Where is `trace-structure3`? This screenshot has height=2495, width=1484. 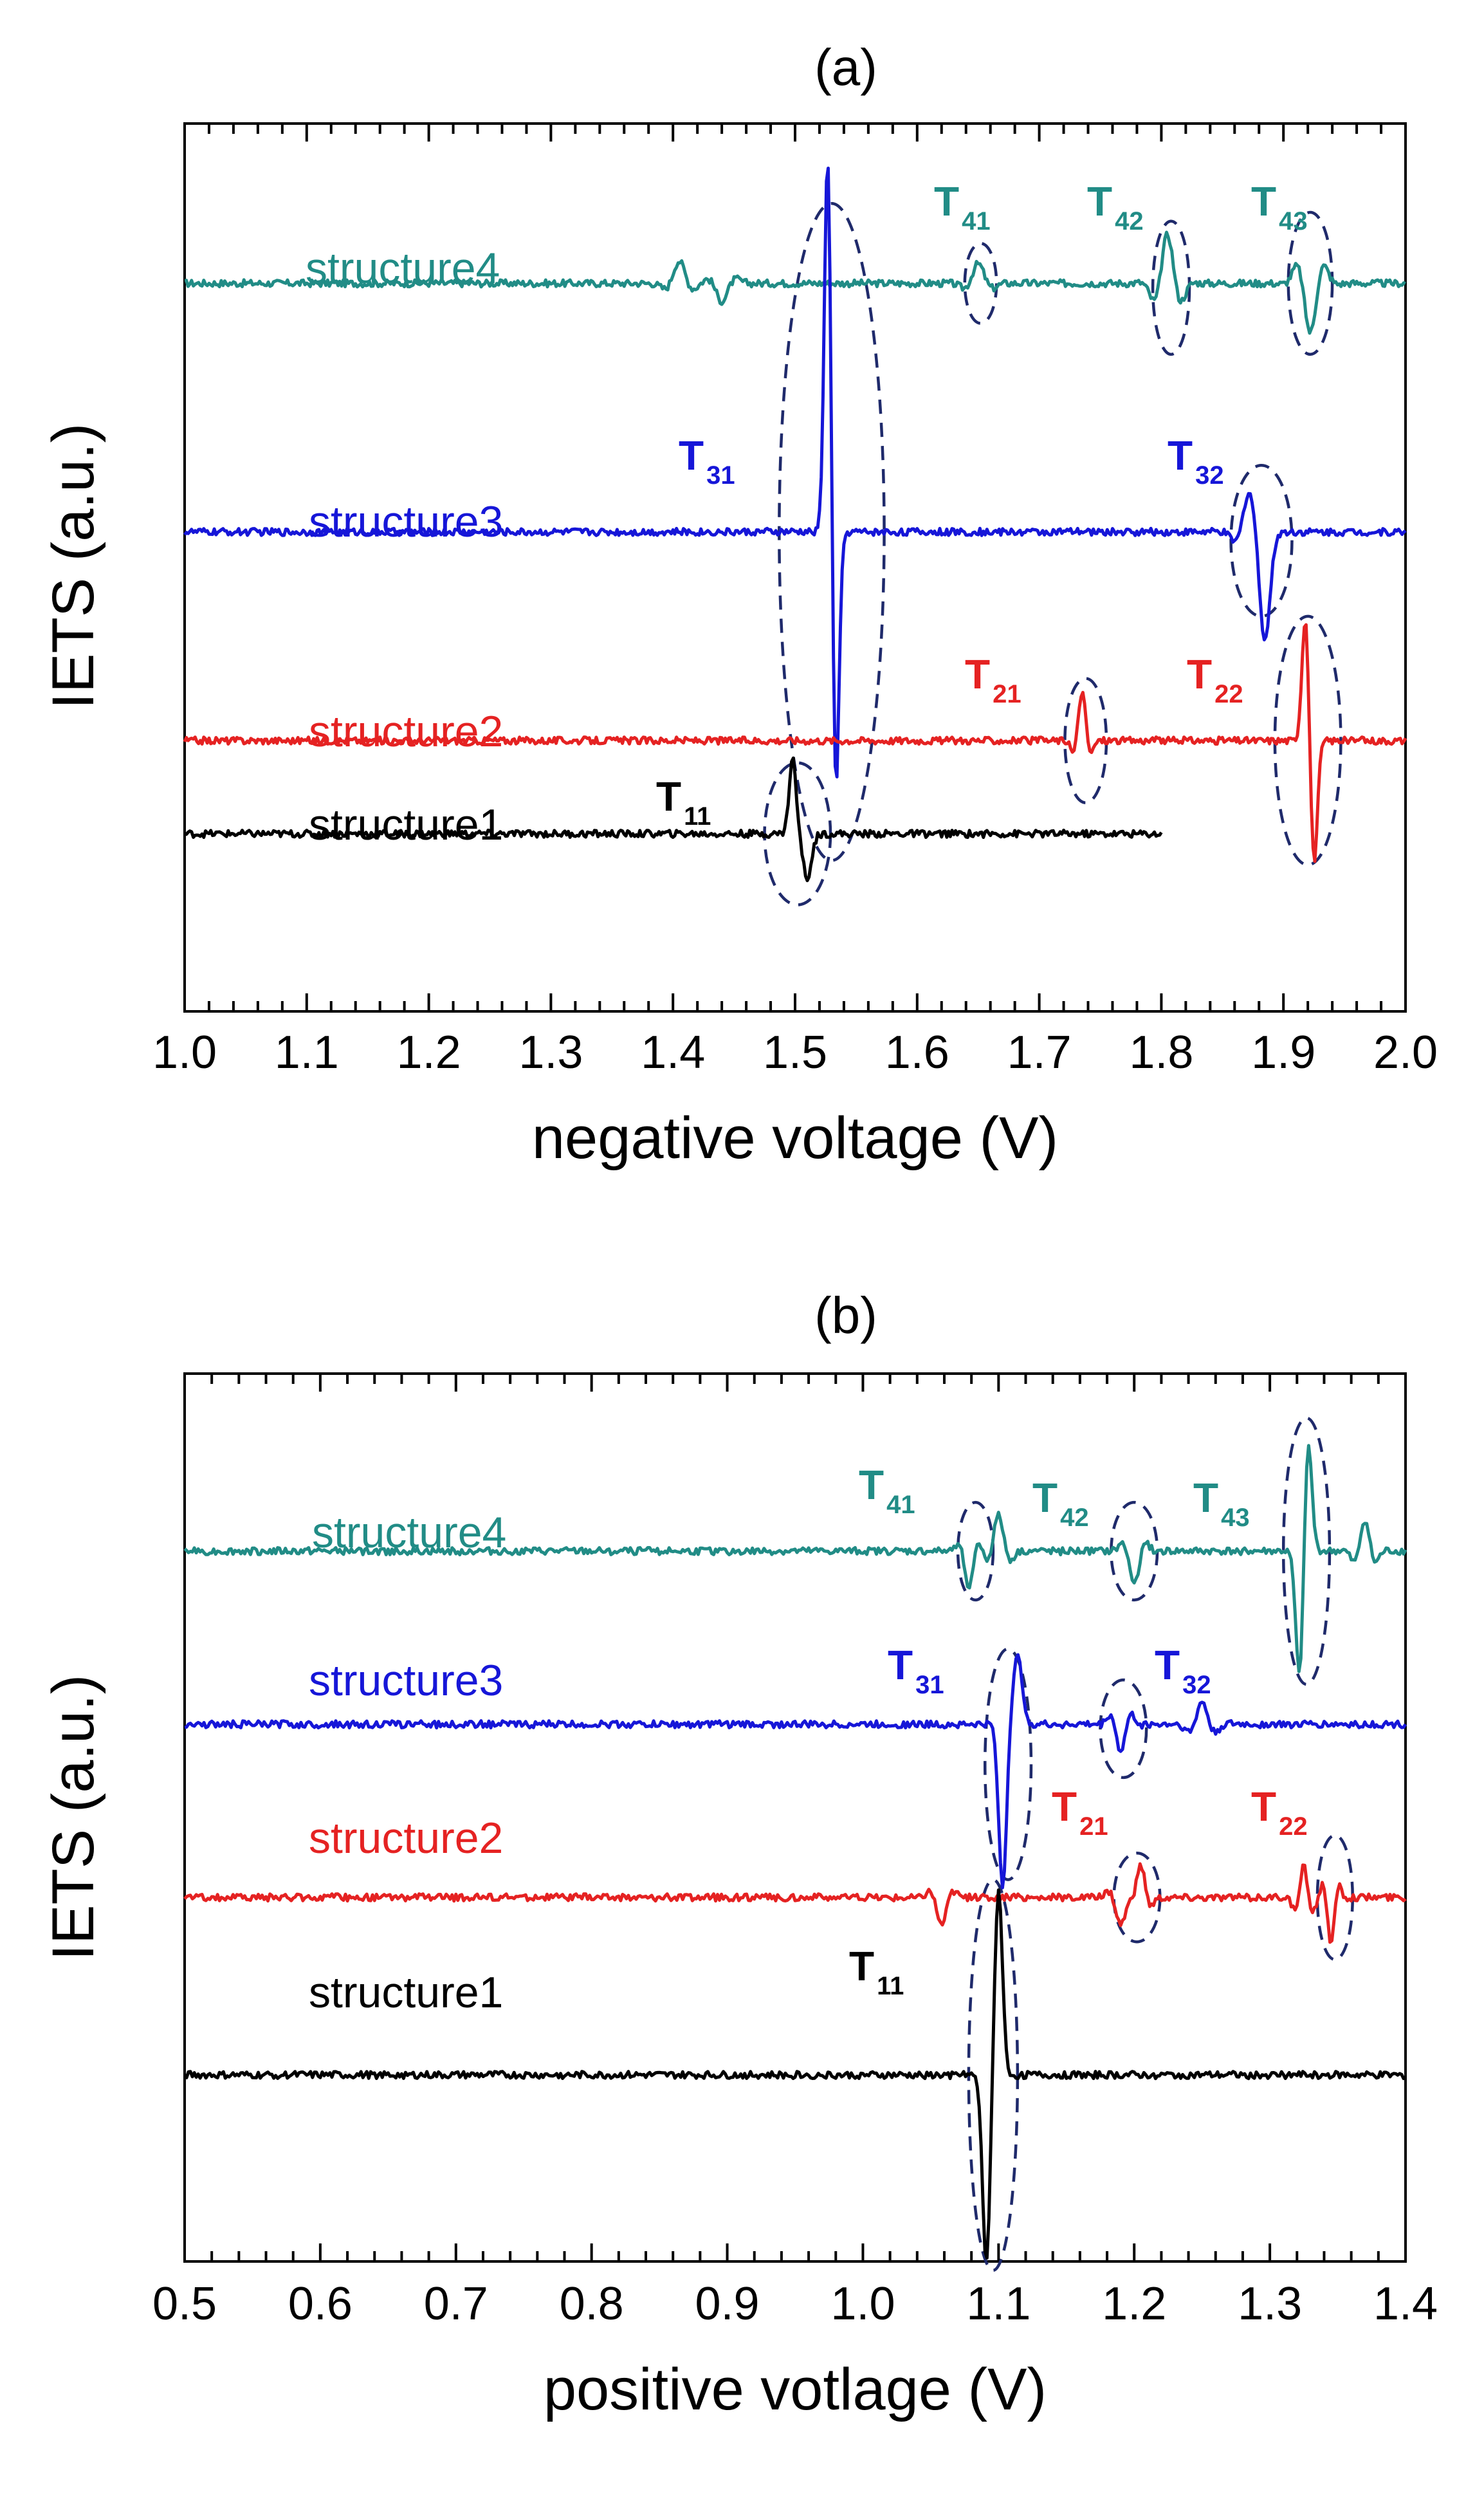
trace-structure3 is located at coordinates (795, 1771).